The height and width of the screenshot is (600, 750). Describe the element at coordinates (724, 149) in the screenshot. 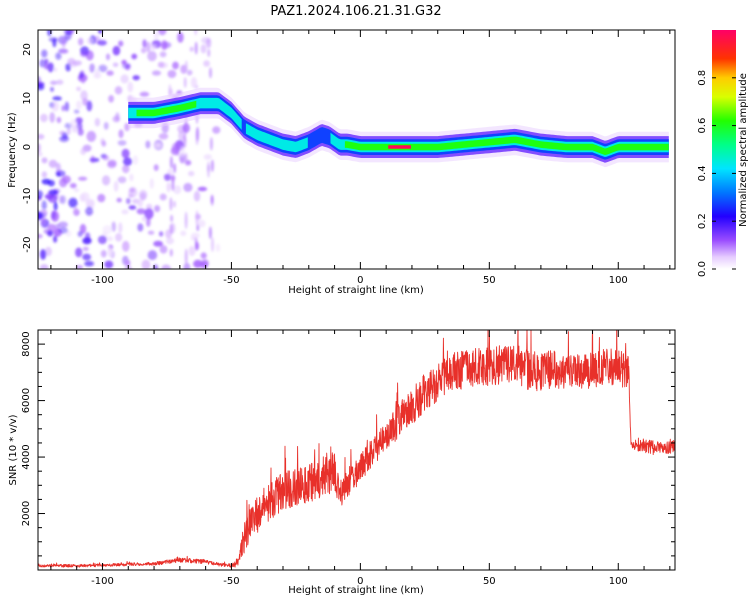

I see `colorbar-fill` at that location.